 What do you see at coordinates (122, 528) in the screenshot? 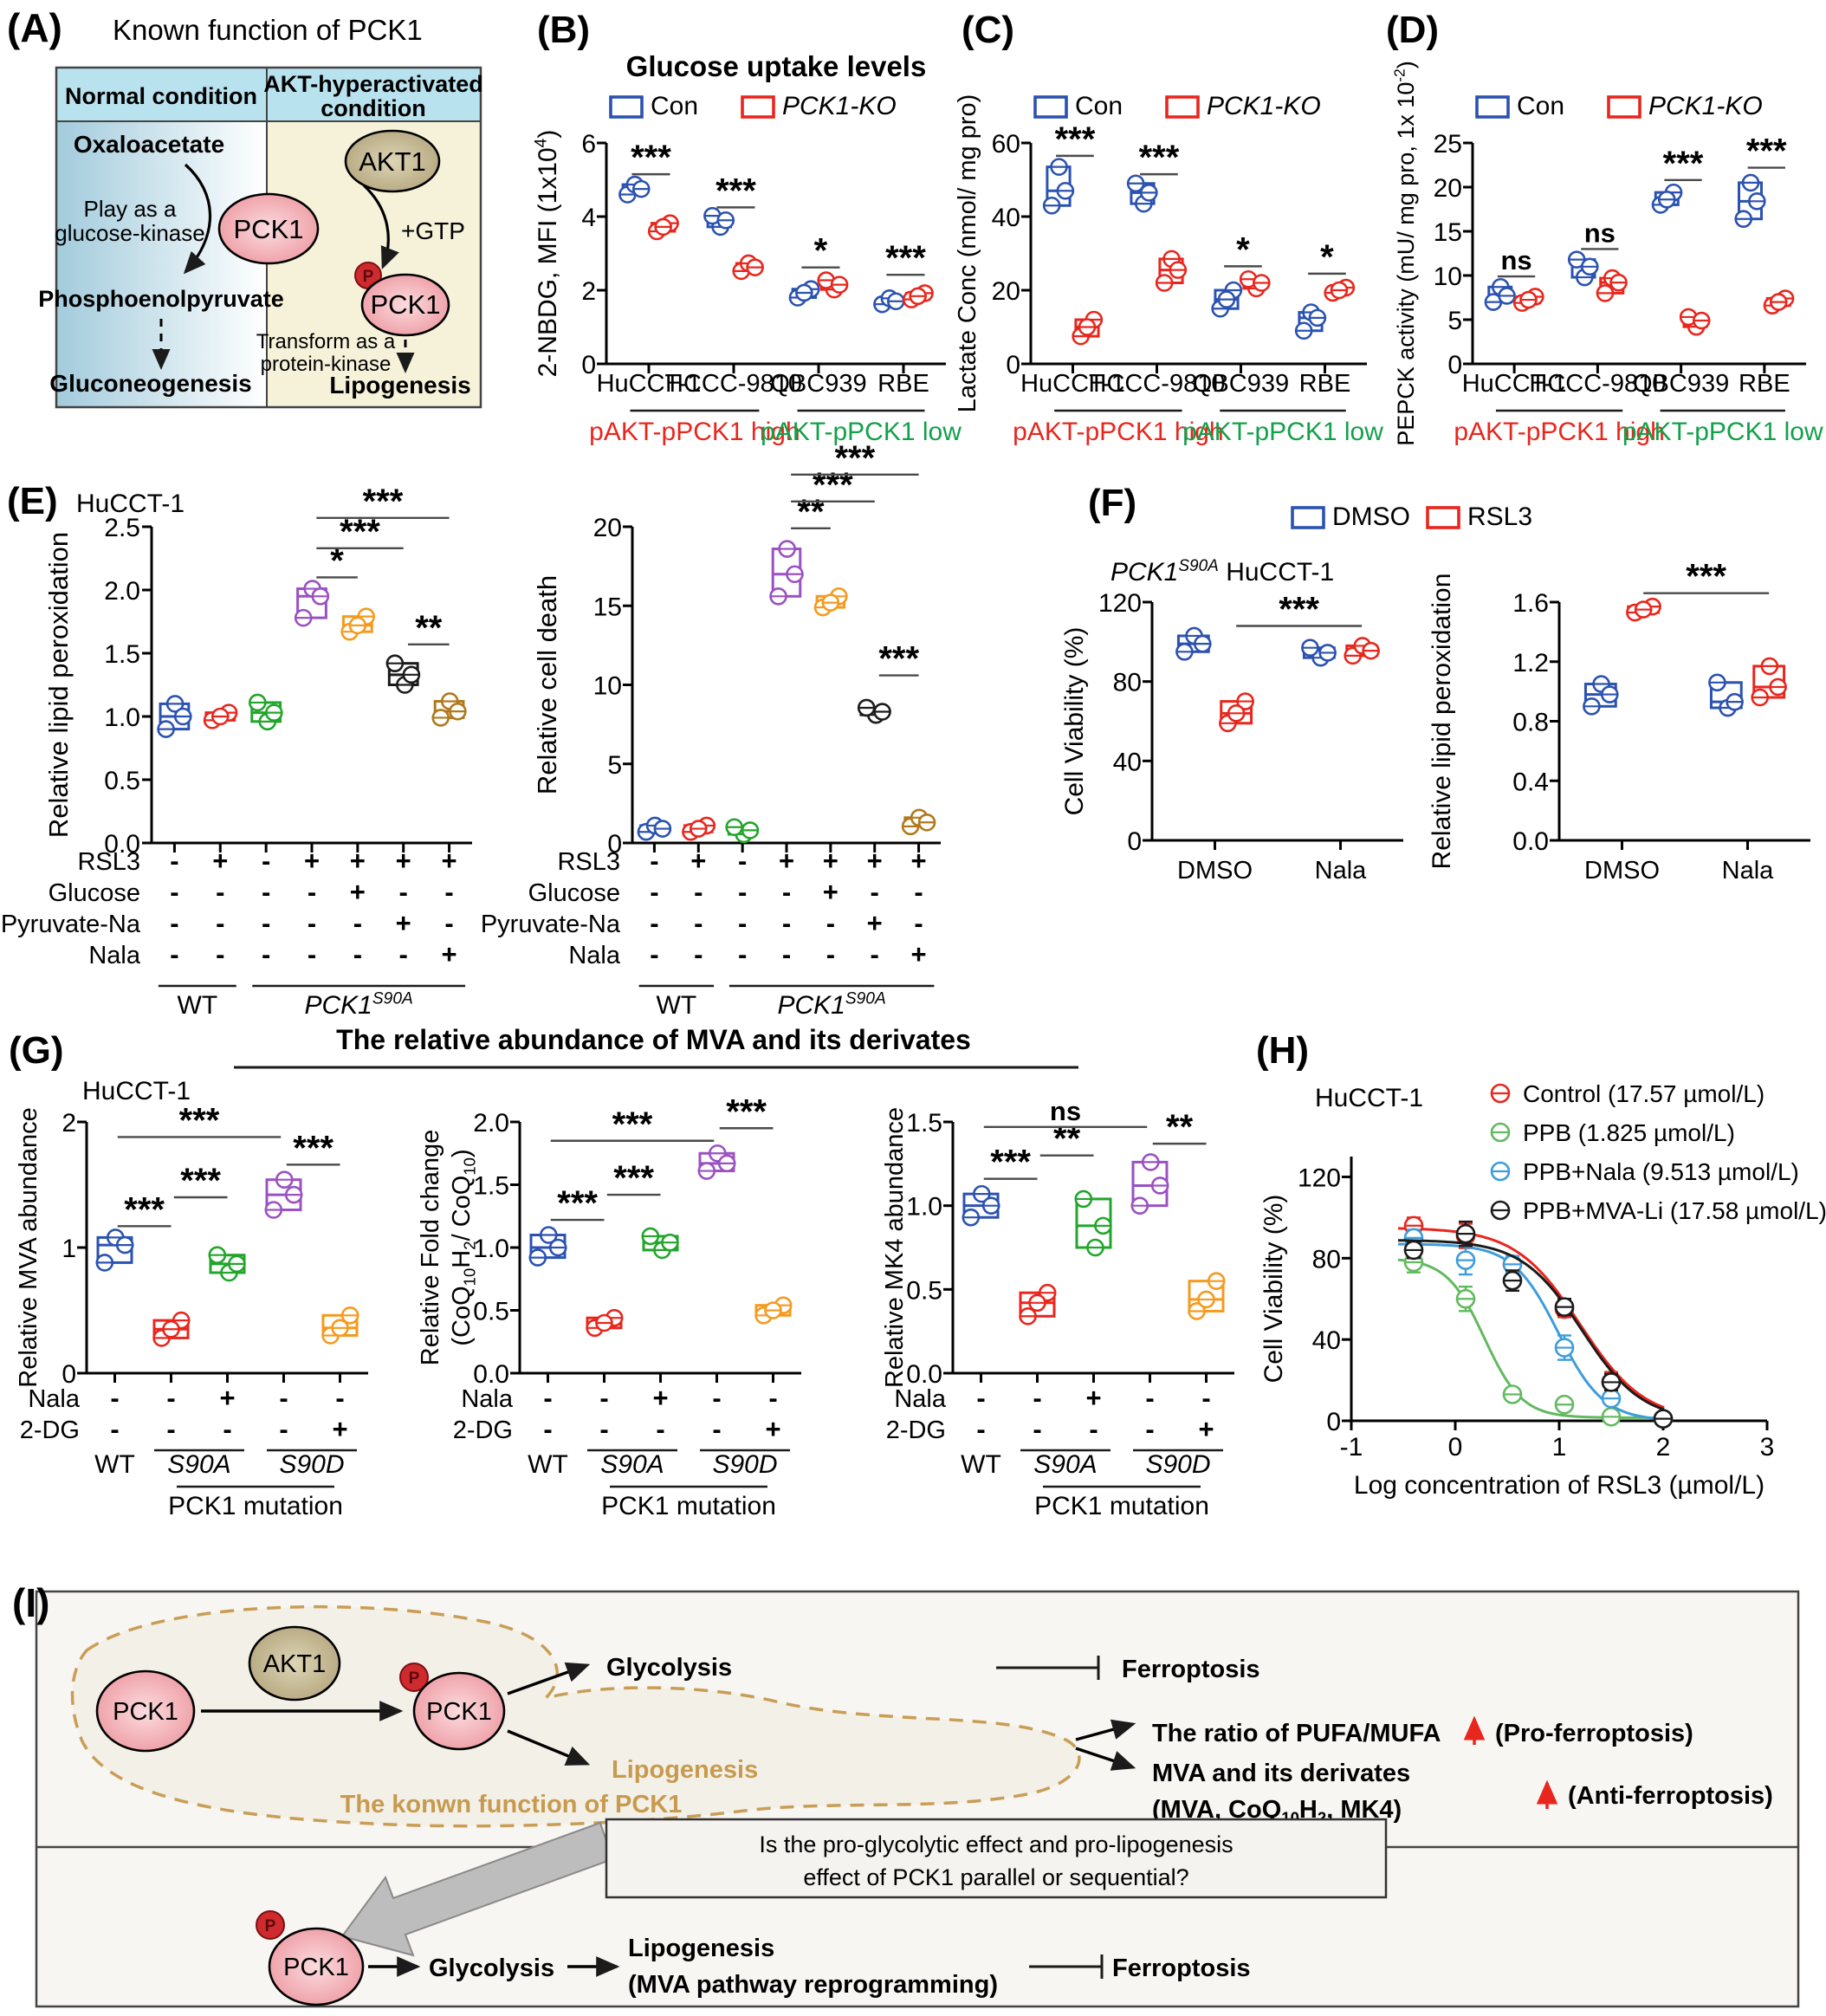
I see `y-tick-label: 2.5` at bounding box center [122, 528].